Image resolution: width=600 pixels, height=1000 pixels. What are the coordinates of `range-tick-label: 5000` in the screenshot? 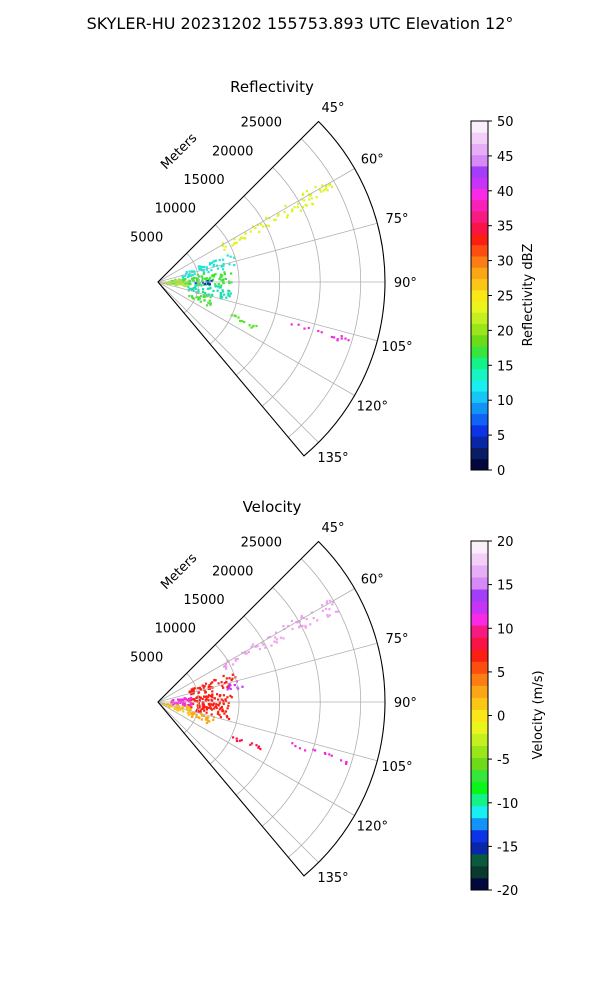 It's located at (146, 237).